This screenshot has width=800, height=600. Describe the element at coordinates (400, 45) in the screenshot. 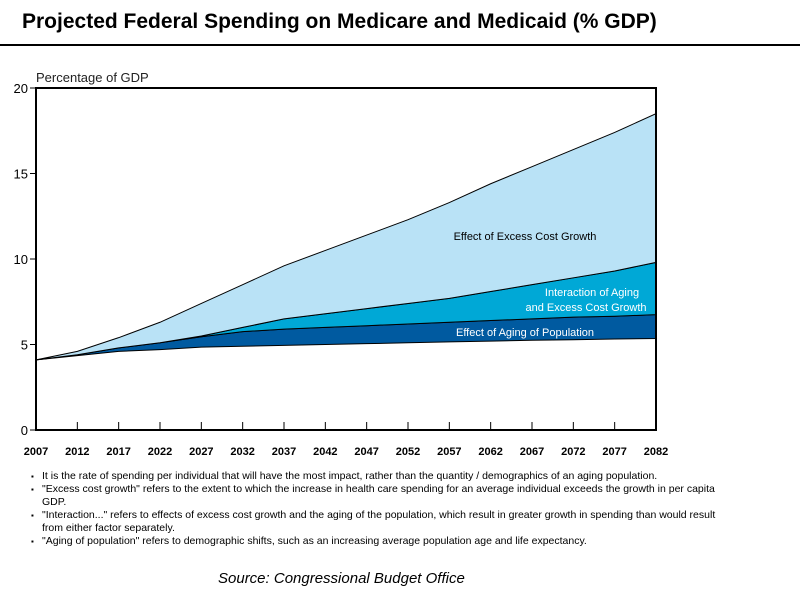

I see `title-divider` at that location.